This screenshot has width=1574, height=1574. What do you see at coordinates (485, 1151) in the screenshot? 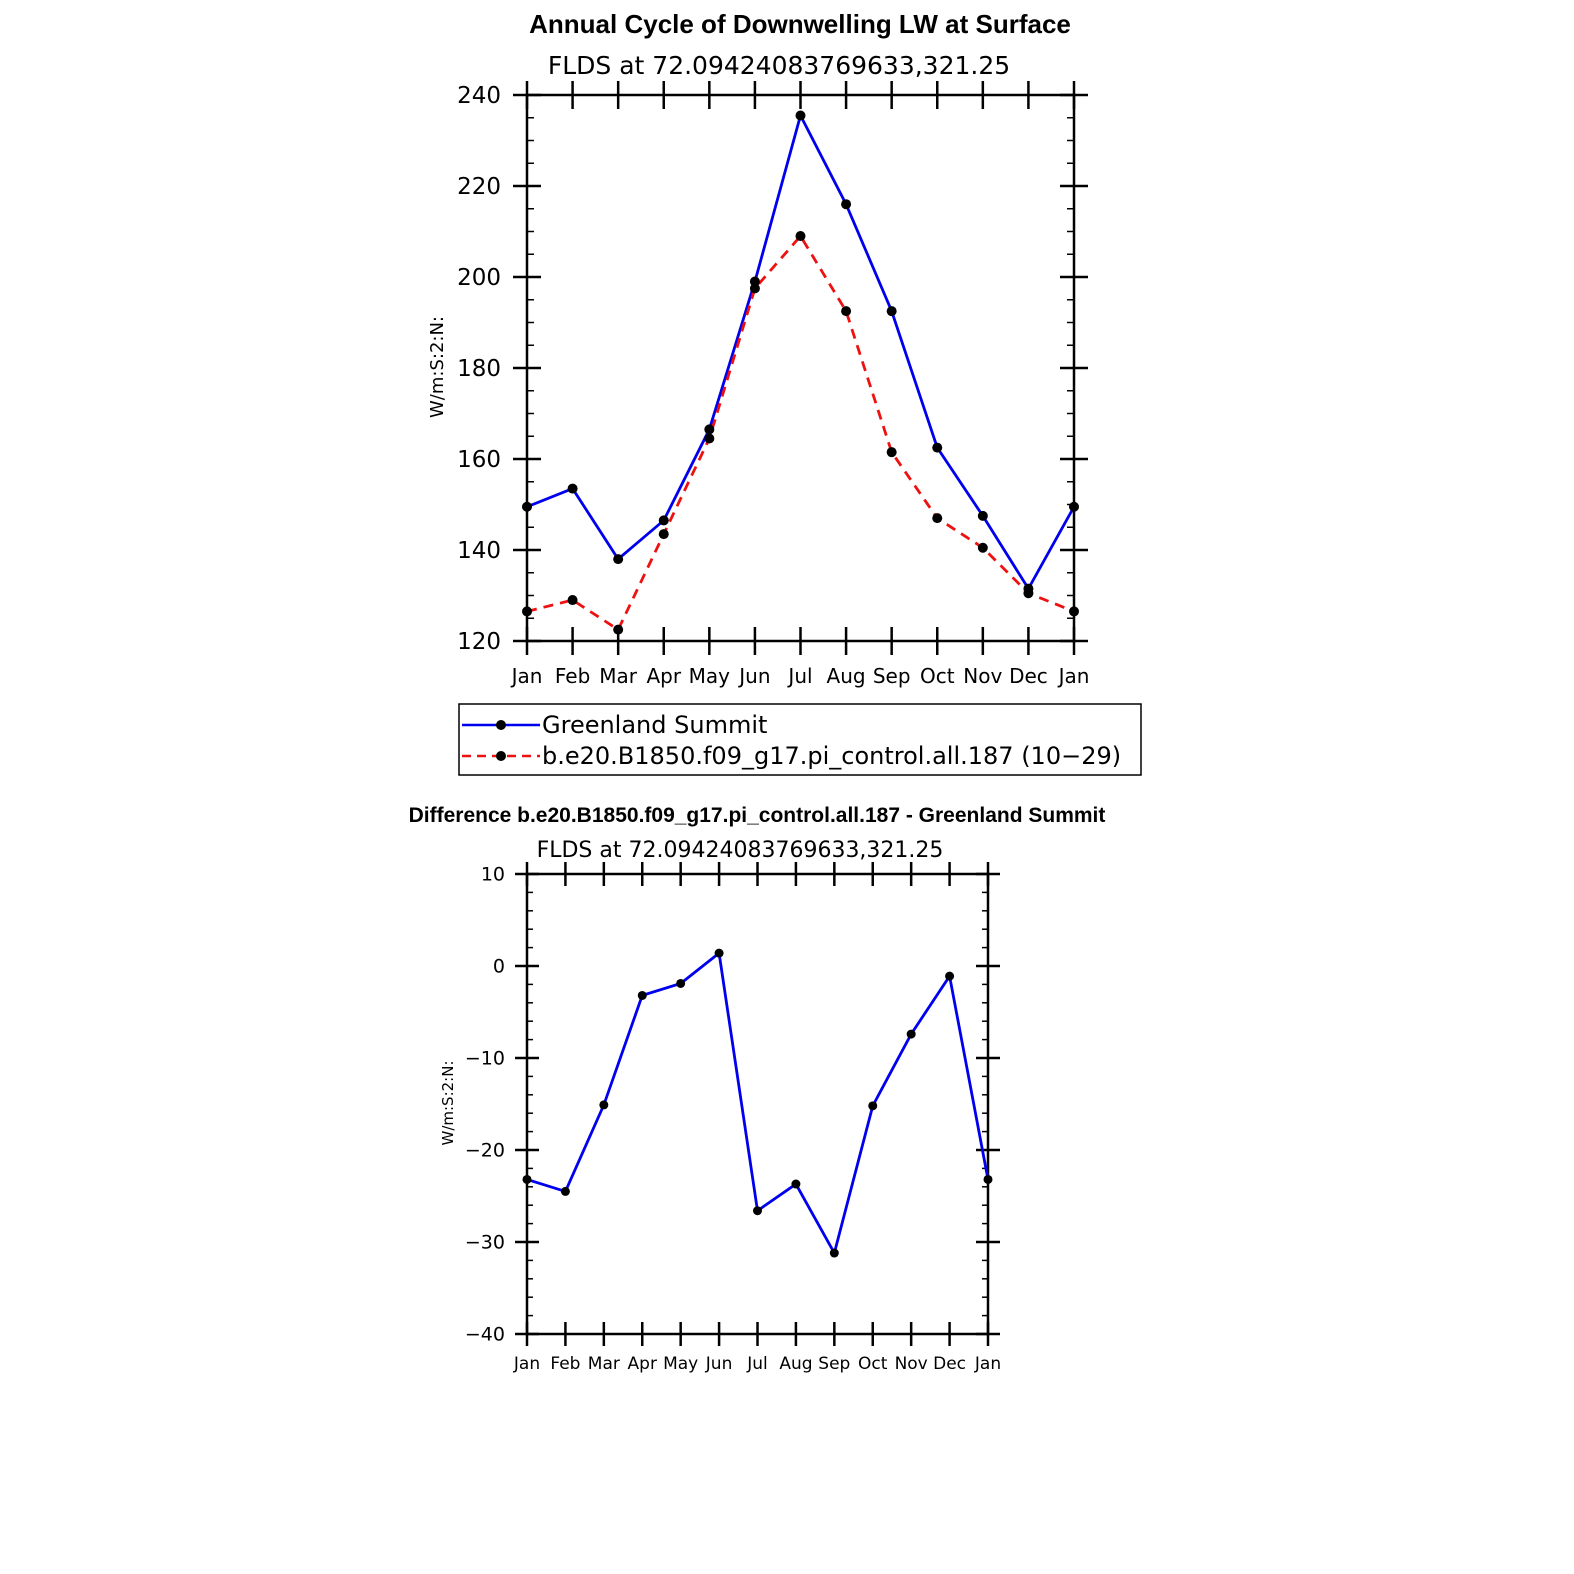
I see `y-tick-label: −20` at bounding box center [485, 1151].